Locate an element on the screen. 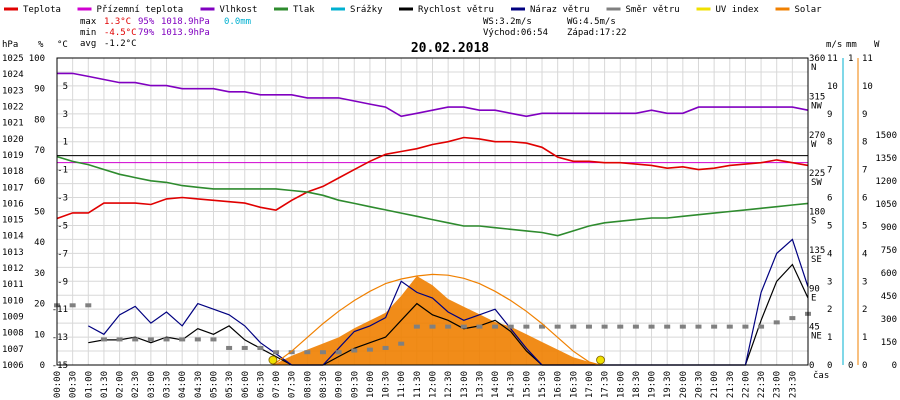 The width and height of the screenshot is (900, 400). uv-tick-label: 5 is located at coordinates (864, 226).